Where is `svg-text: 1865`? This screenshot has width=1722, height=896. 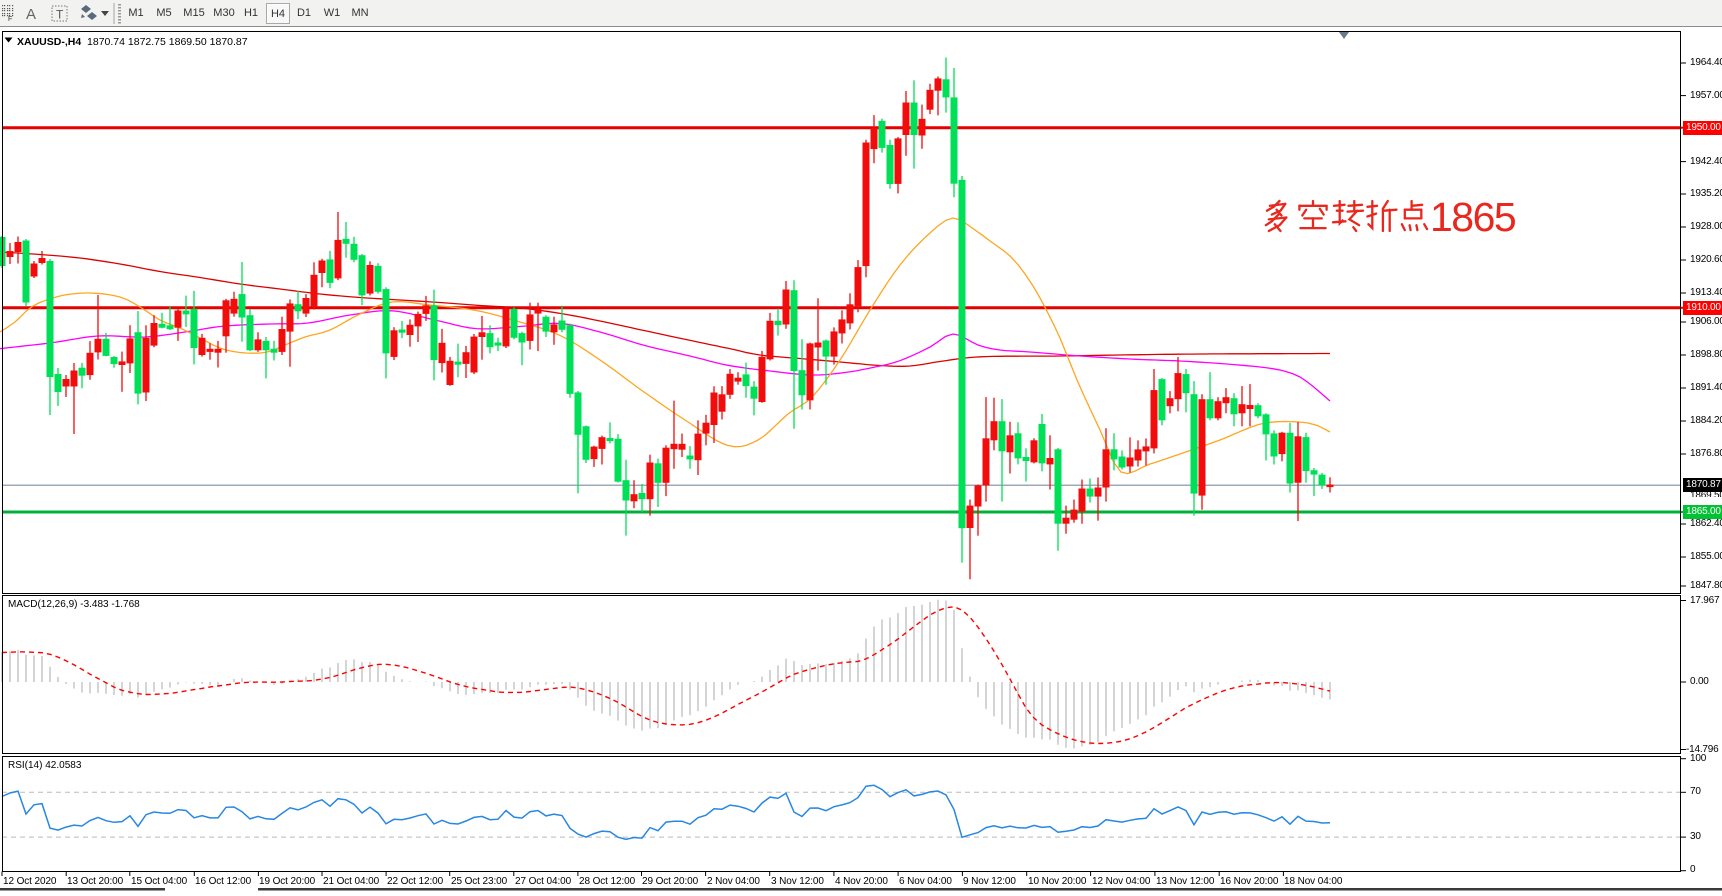 svg-text: 1865 is located at coordinates (1473, 217).